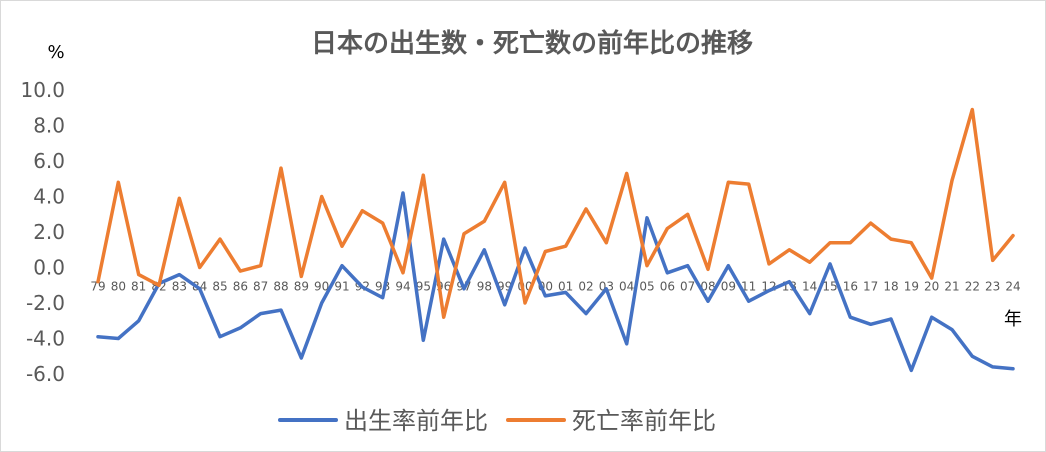  I want to click on x-tick-label: 06, so click(667, 287).